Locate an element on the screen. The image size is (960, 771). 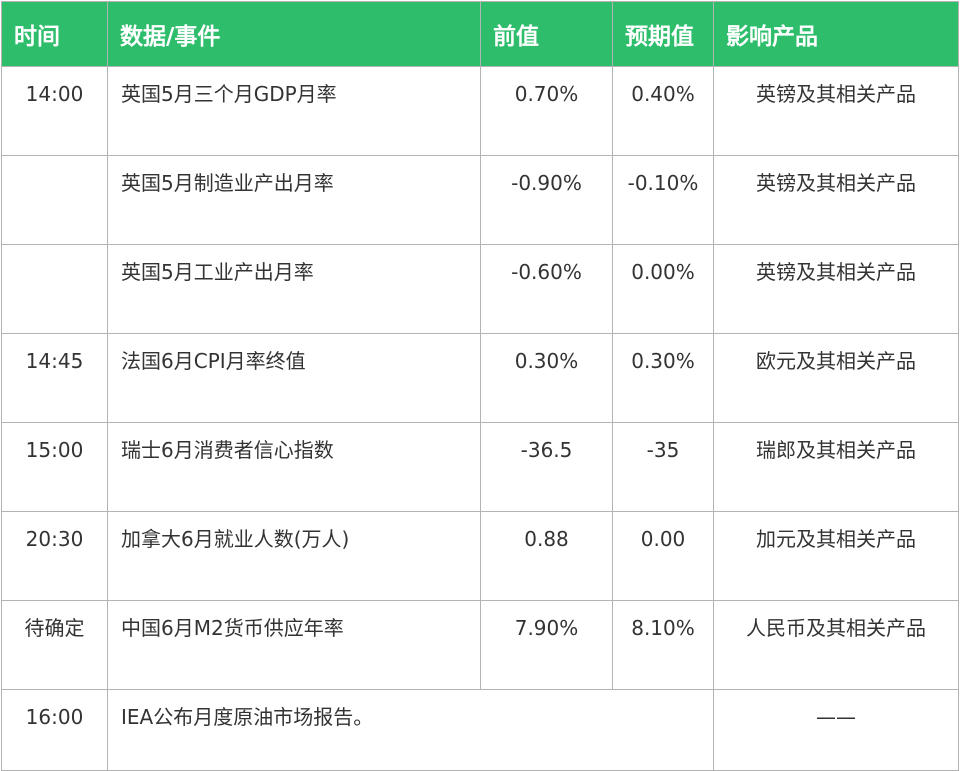
cell-previous: 0.88 is located at coordinates (546, 556).